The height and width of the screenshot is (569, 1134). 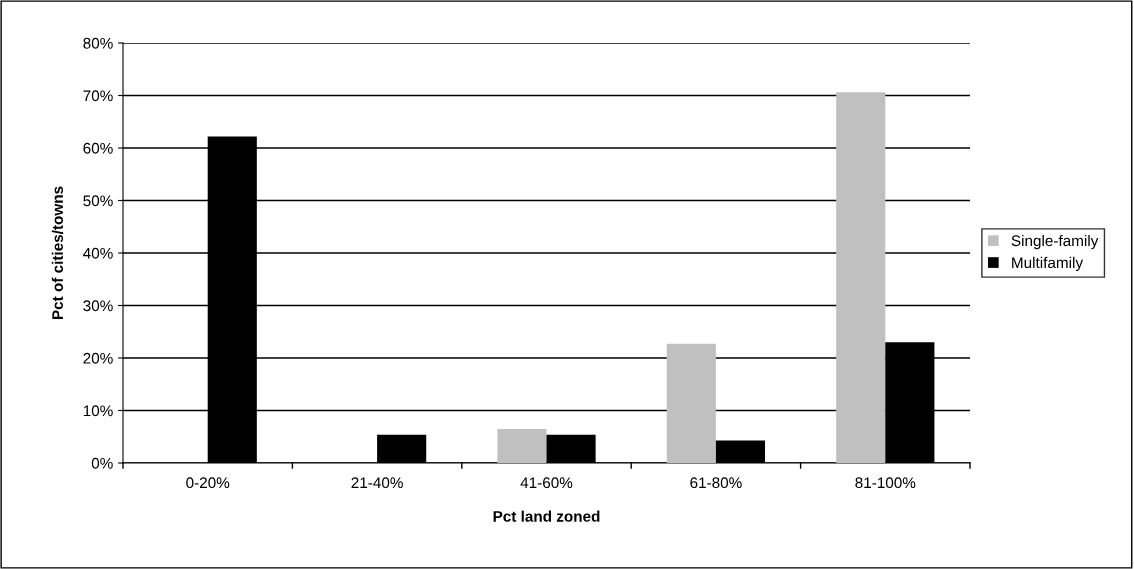 I want to click on legend-label: Single-family, so click(x=1055, y=242).